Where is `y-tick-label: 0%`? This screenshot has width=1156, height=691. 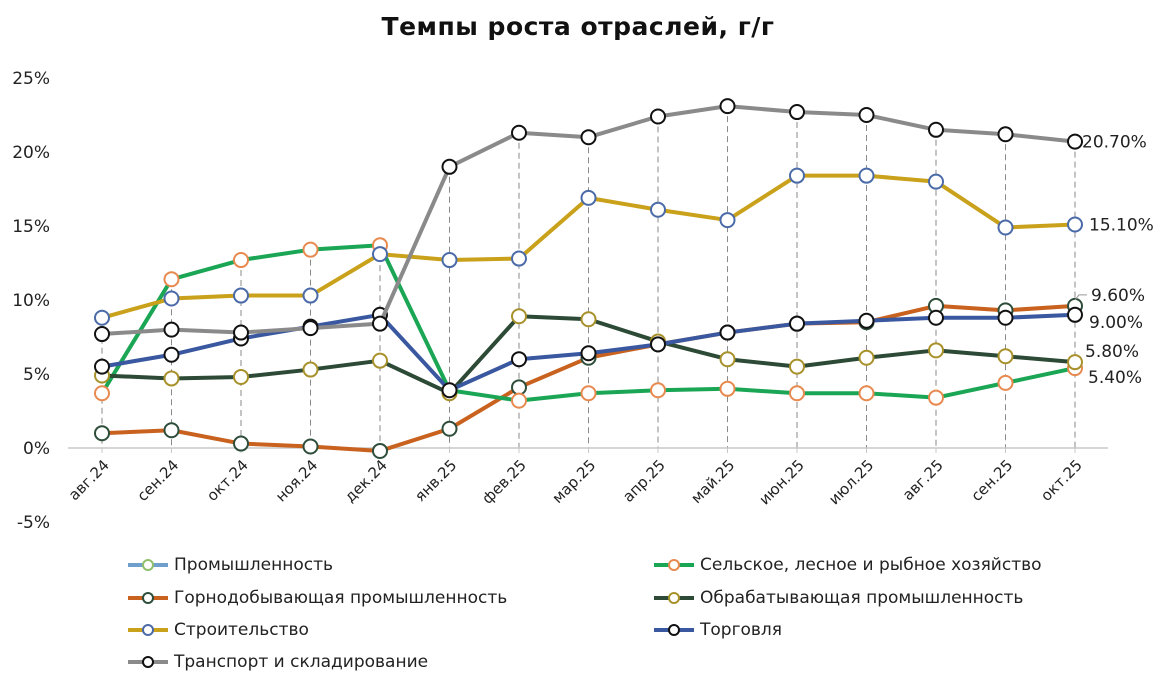 y-tick-label: 0% is located at coordinates (36, 449).